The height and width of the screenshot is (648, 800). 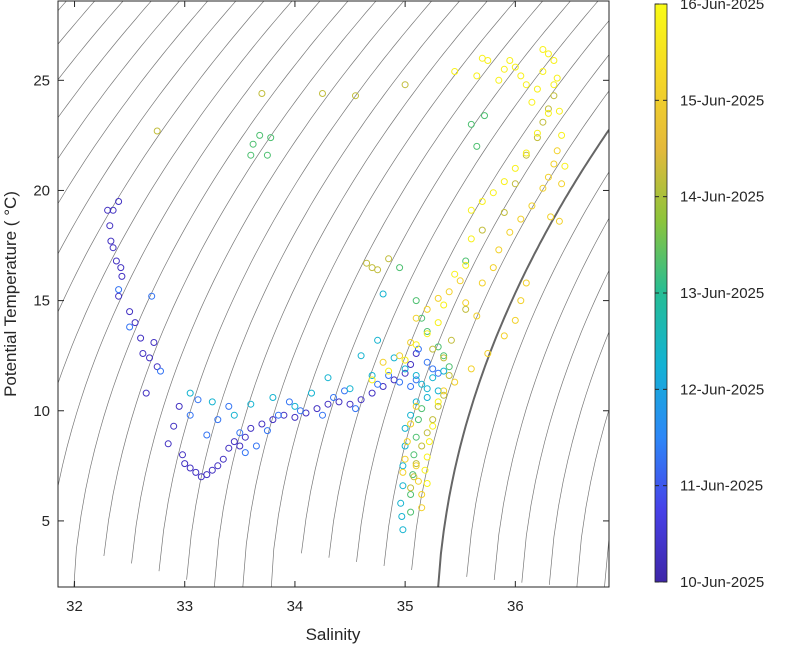 What do you see at coordinates (10, 294) in the screenshot?
I see `y-axis-label: Potential Temperature ( °C)` at bounding box center [10, 294].